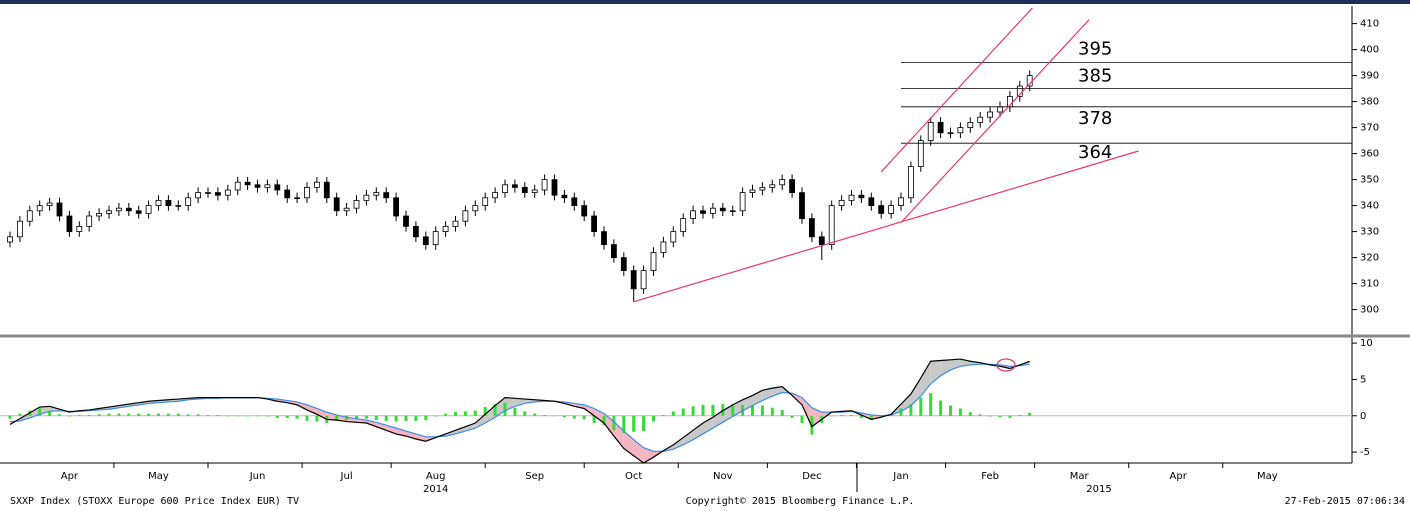 This screenshot has height=511, width=1410. I want to click on x-tick-label: Jul, so click(346, 476).